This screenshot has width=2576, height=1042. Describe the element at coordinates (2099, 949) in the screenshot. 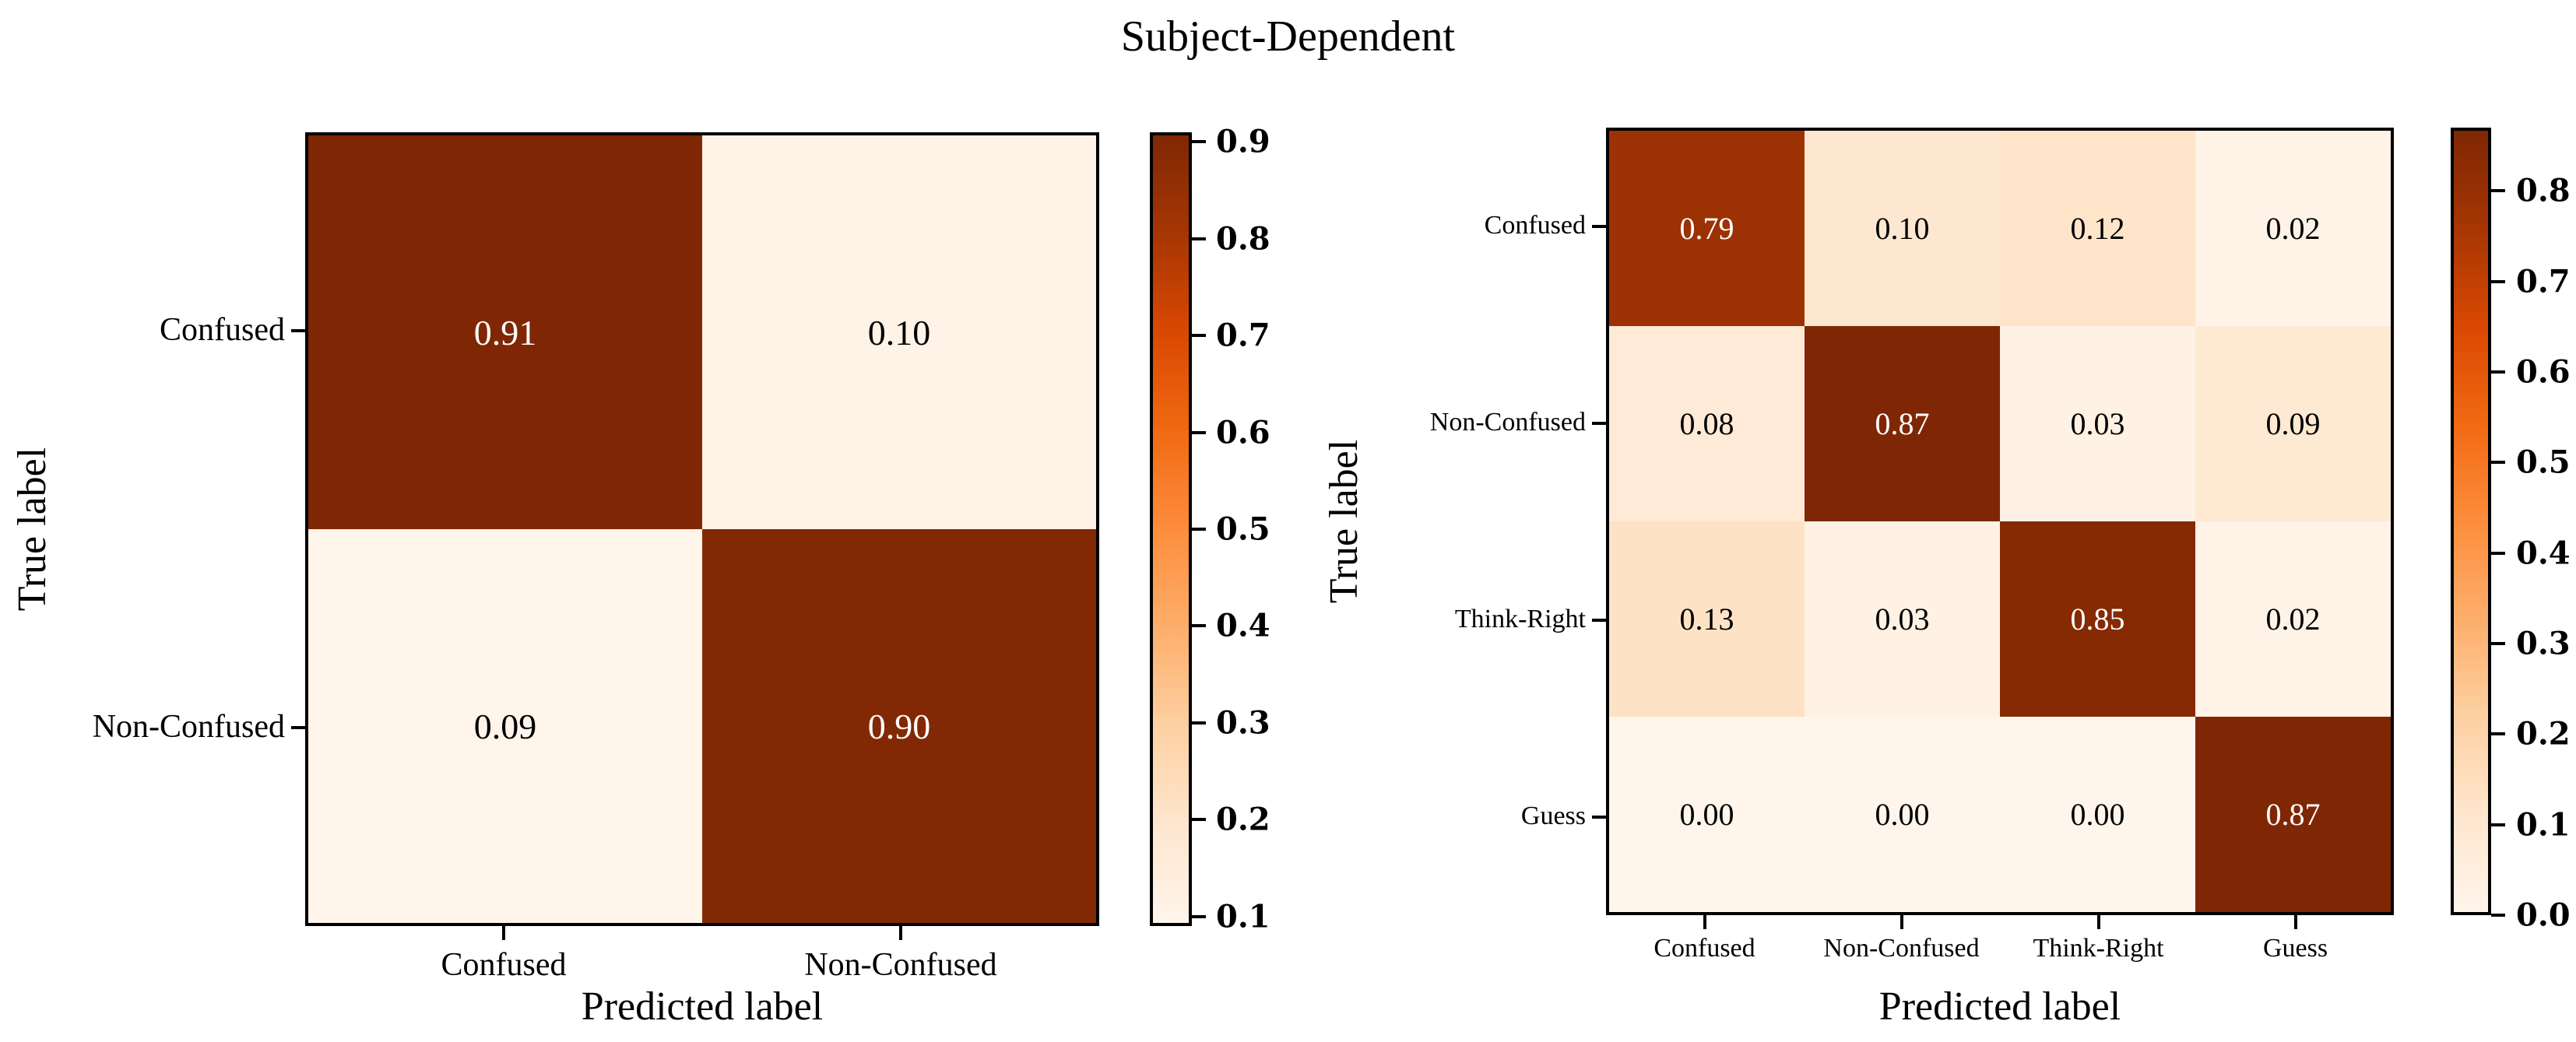

I see `x-tick-label: Think-Right` at that location.